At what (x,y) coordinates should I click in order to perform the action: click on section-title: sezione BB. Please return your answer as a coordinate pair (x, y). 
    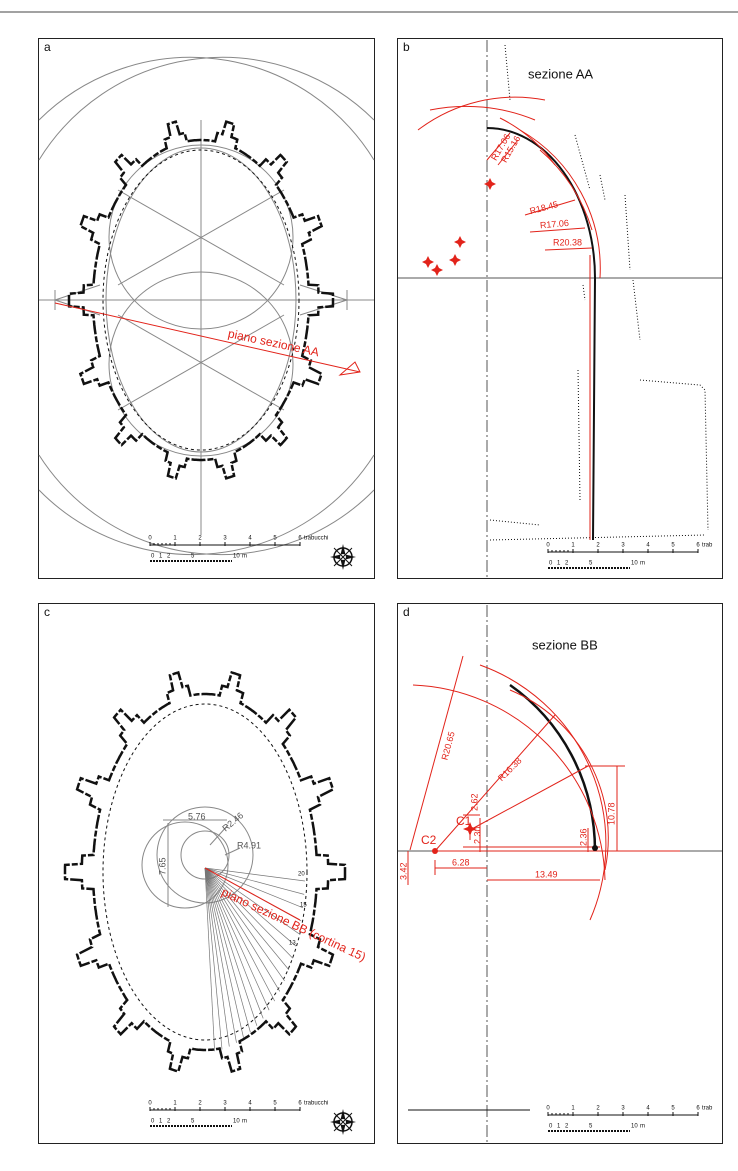
    Looking at the image, I should click on (565, 644).